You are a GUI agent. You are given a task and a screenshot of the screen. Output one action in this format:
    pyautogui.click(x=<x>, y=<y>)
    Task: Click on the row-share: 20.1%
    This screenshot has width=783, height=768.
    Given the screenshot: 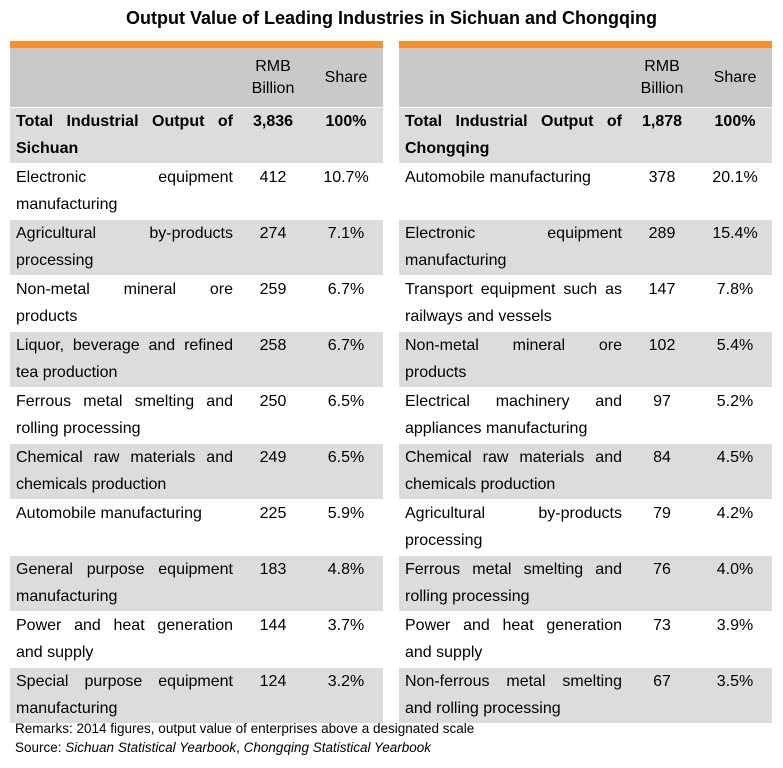 What is the action you would take?
    pyautogui.click(x=735, y=191)
    